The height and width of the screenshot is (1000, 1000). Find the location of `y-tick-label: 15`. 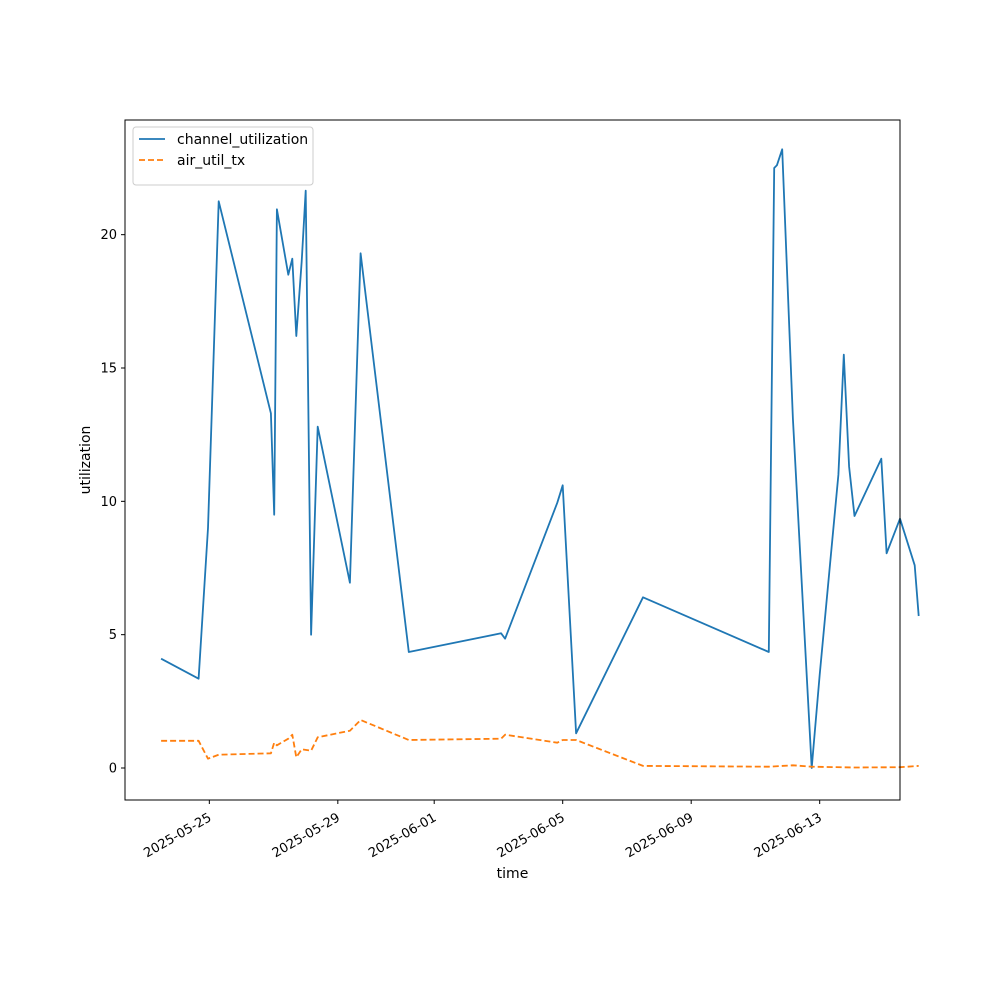

y-tick-label: 15 is located at coordinates (108, 369).